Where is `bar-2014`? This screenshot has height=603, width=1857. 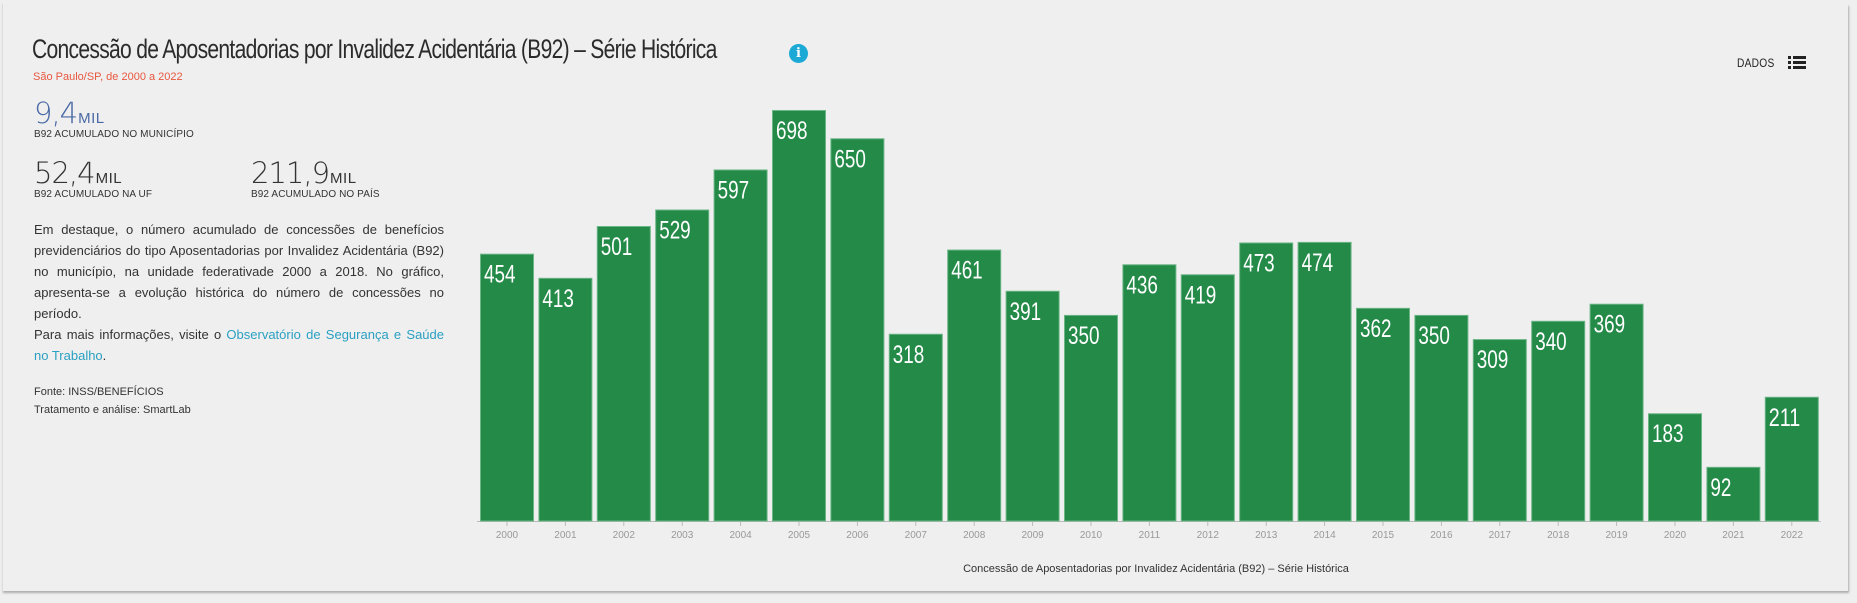
bar-2014 is located at coordinates (1324, 381).